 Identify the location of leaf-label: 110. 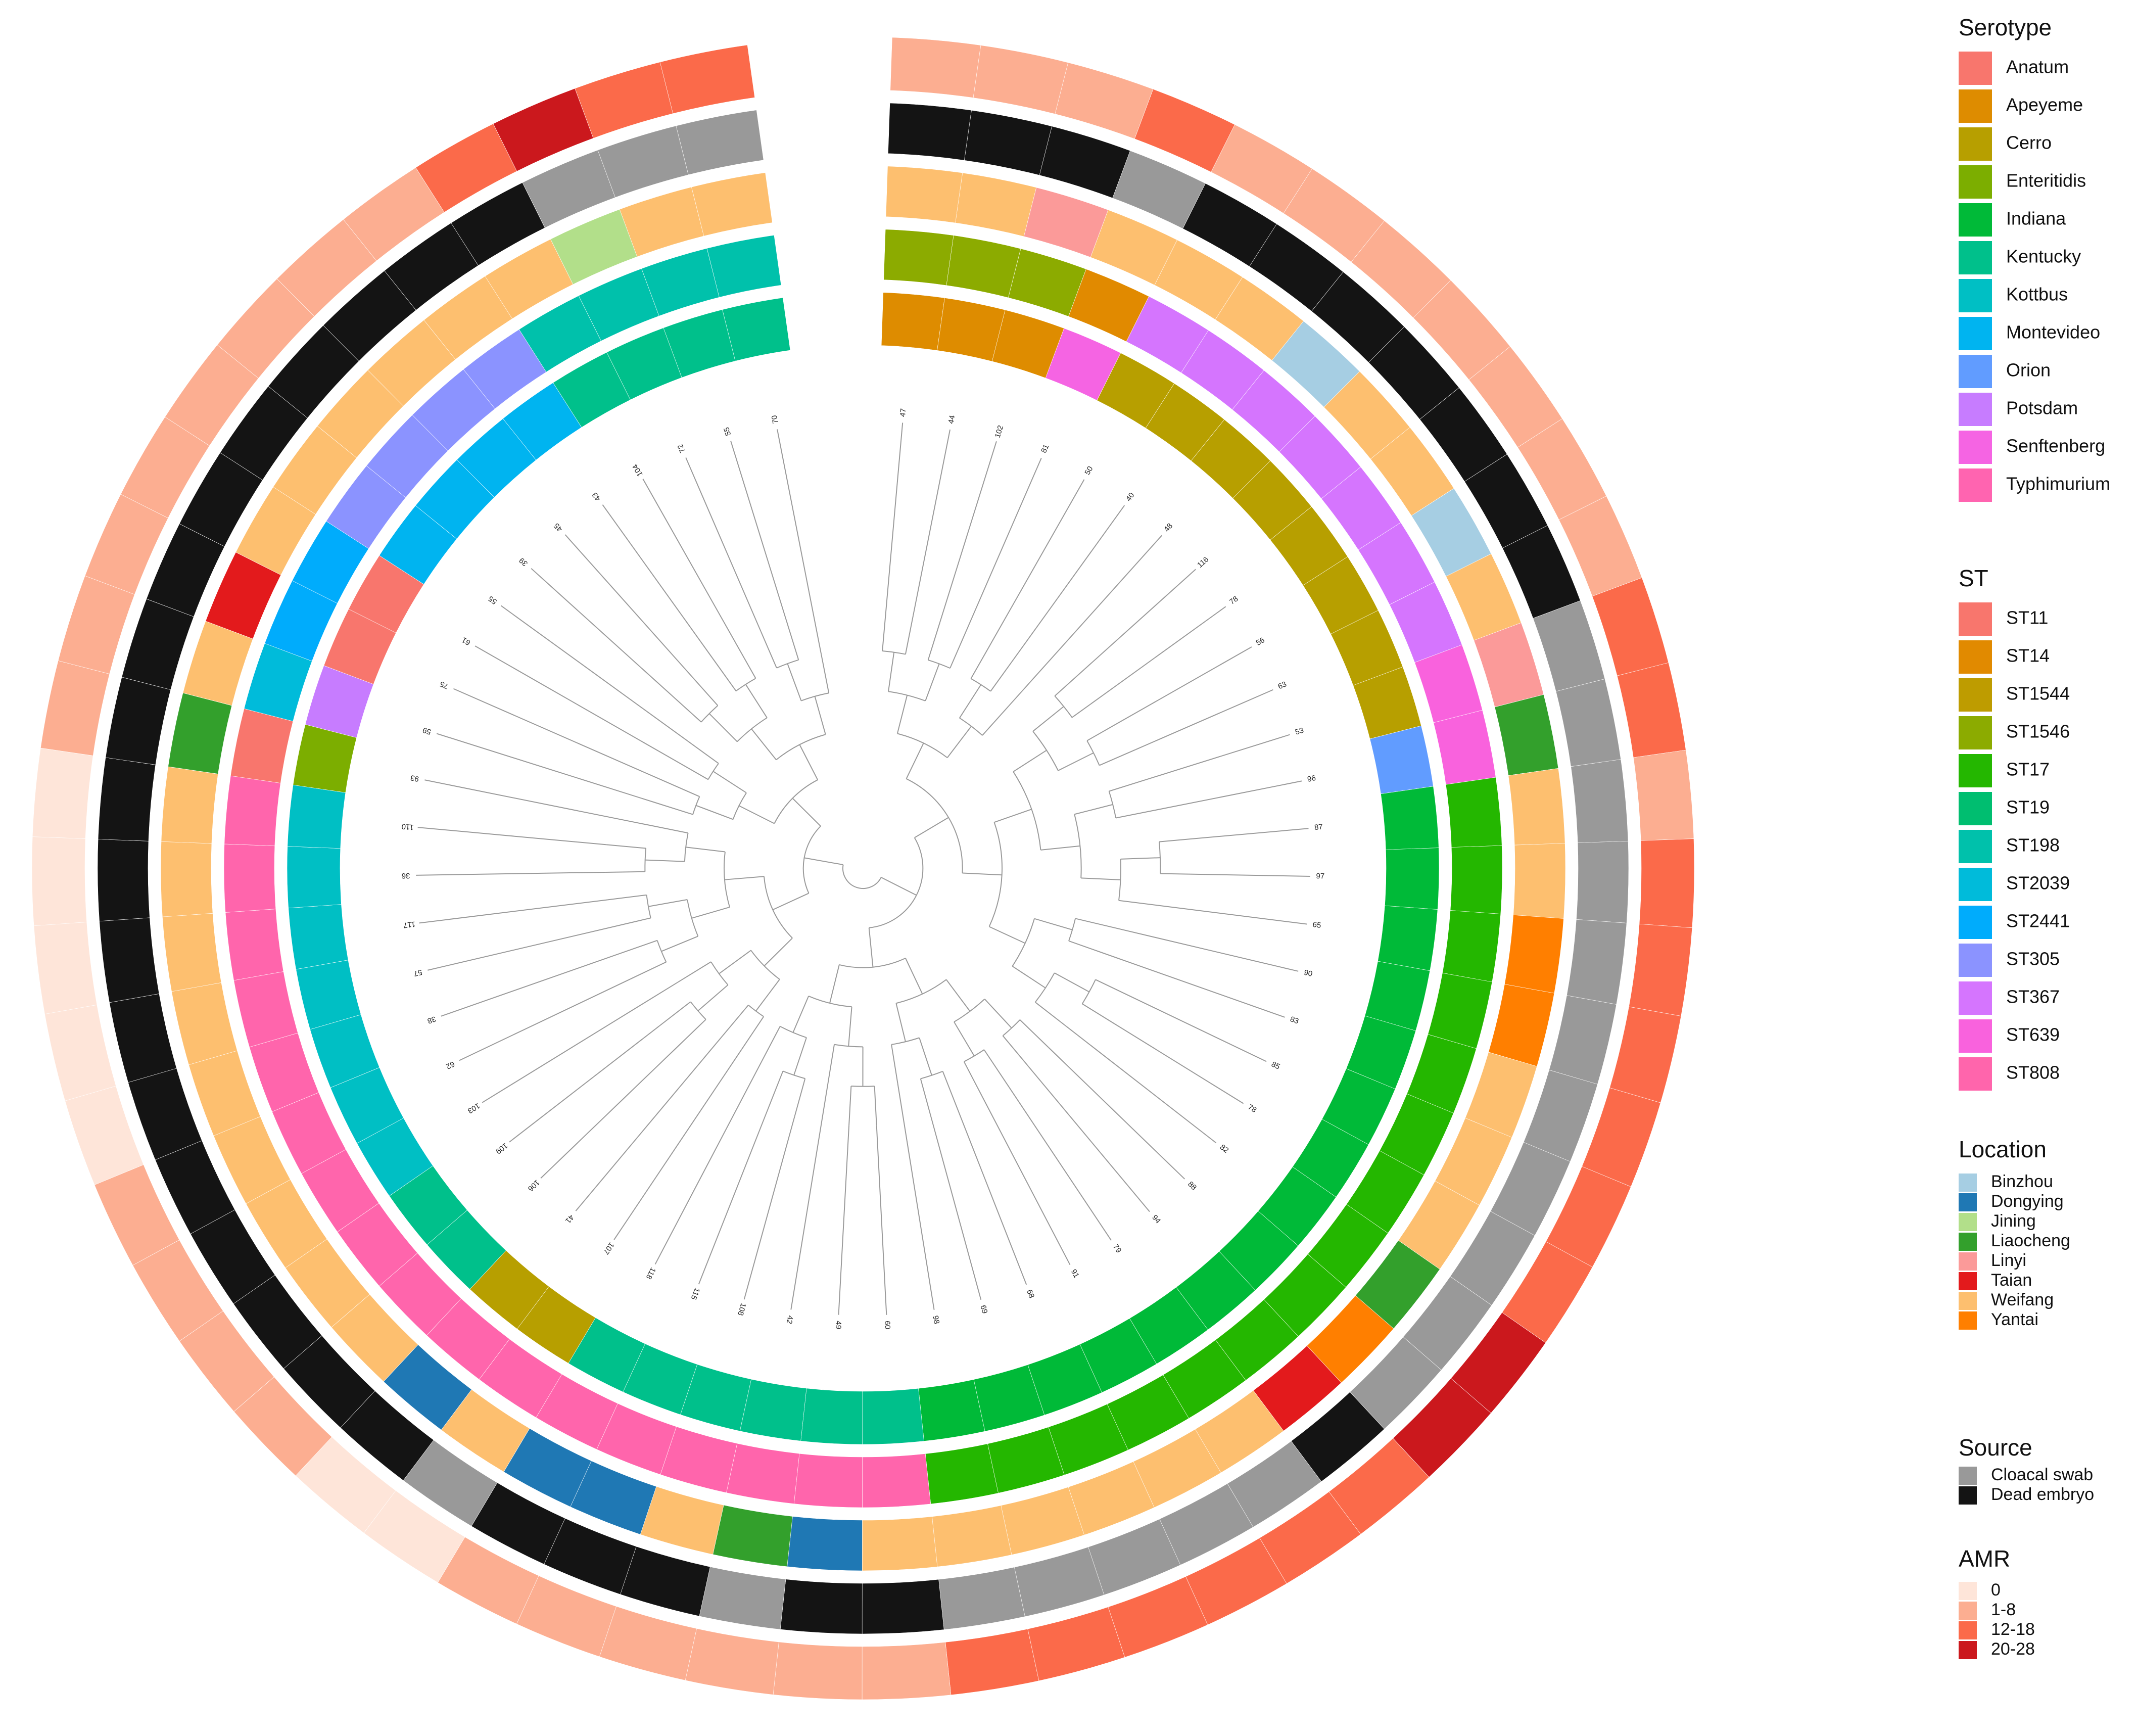
(407, 826).